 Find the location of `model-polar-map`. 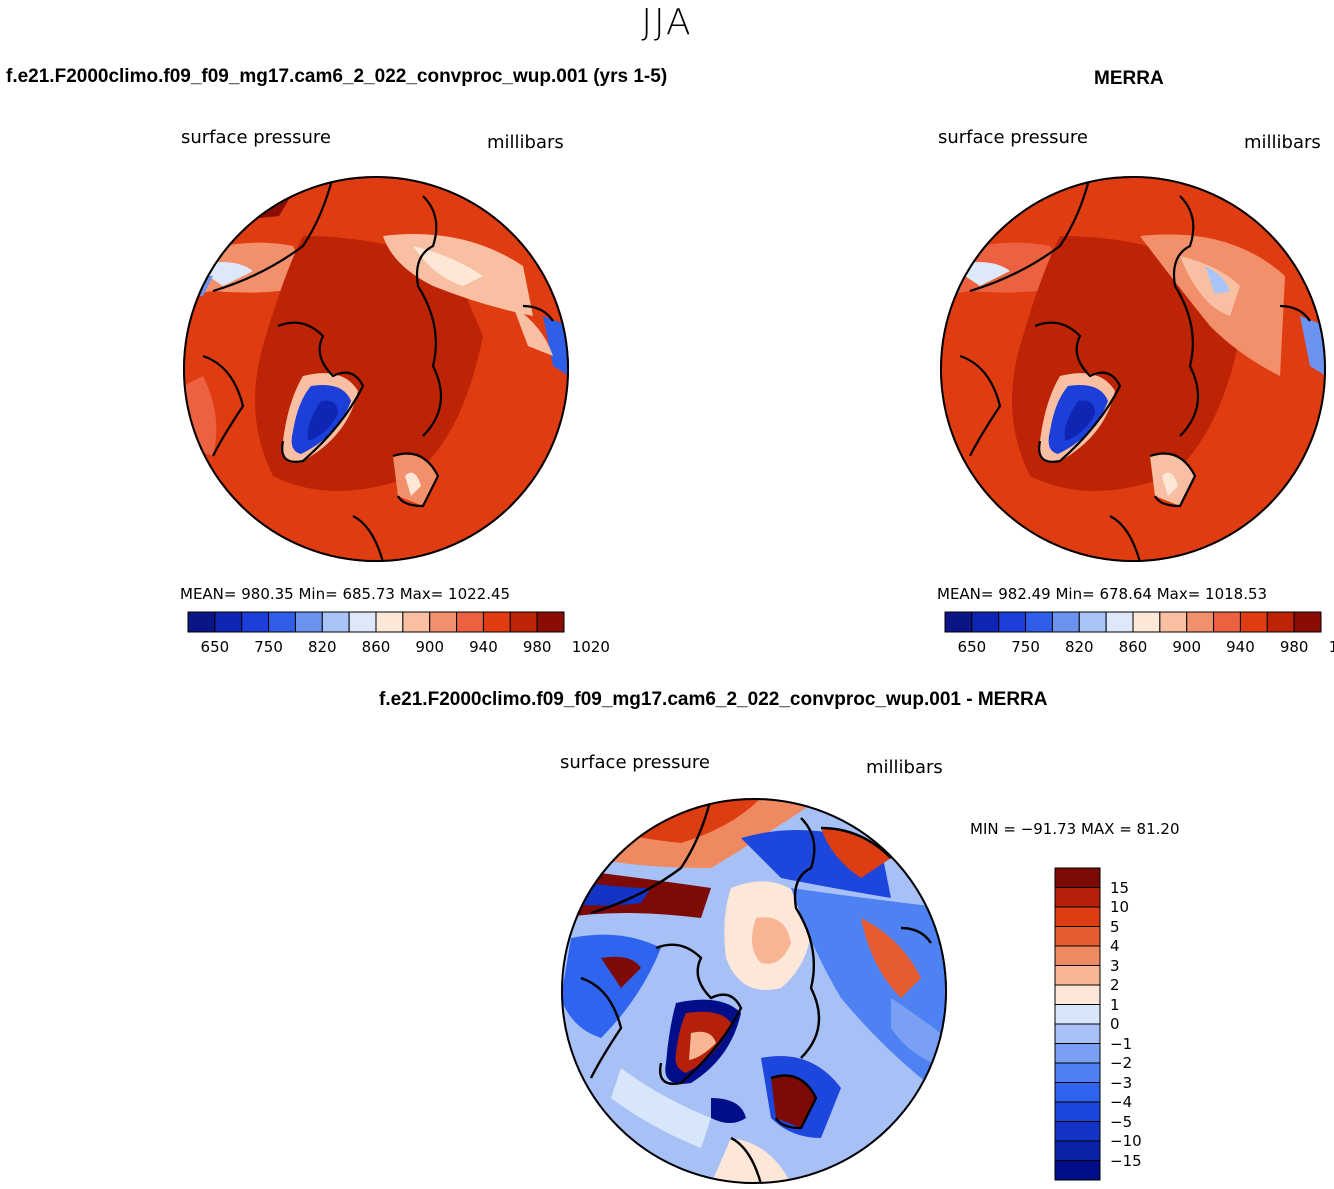

model-polar-map is located at coordinates (376, 369).